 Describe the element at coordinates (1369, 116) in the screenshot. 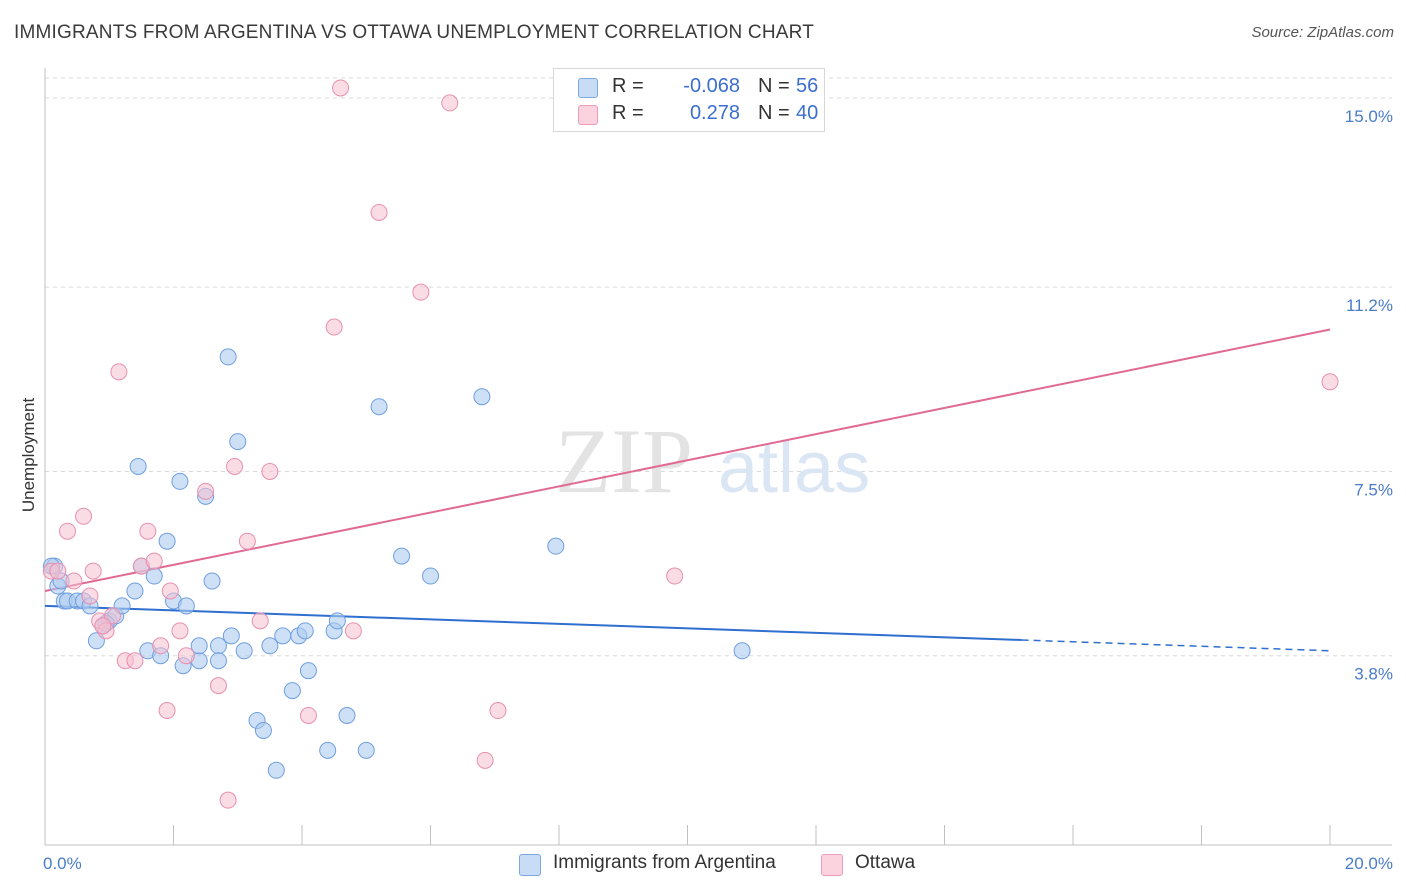

I see `y-tick-label: 15.0%` at that location.